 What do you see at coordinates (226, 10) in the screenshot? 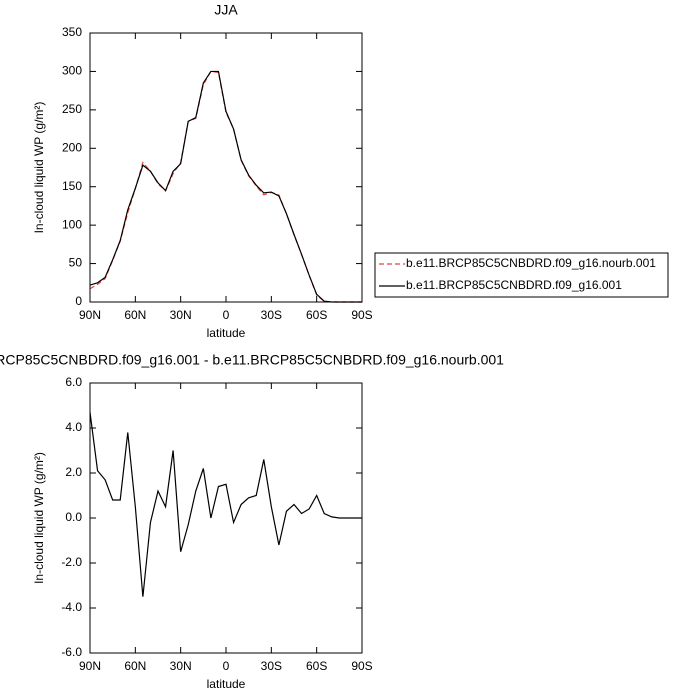
I see `chart-title: JJA` at bounding box center [226, 10].